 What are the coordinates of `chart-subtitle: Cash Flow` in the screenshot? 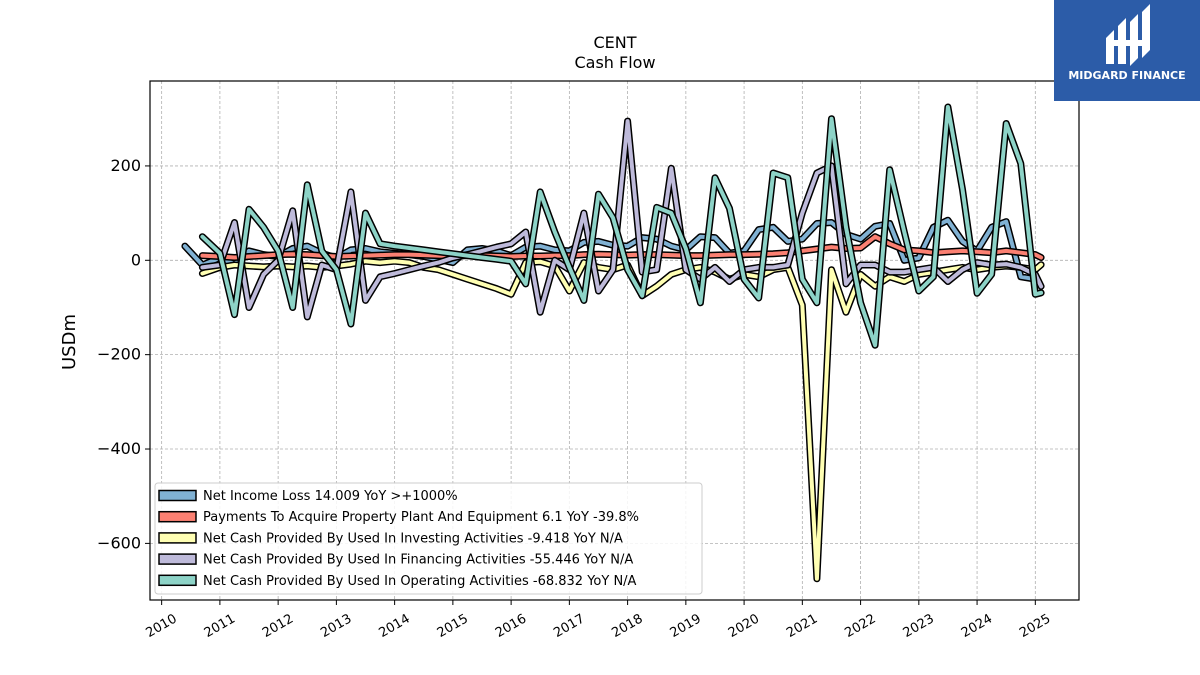 It's located at (614, 62).